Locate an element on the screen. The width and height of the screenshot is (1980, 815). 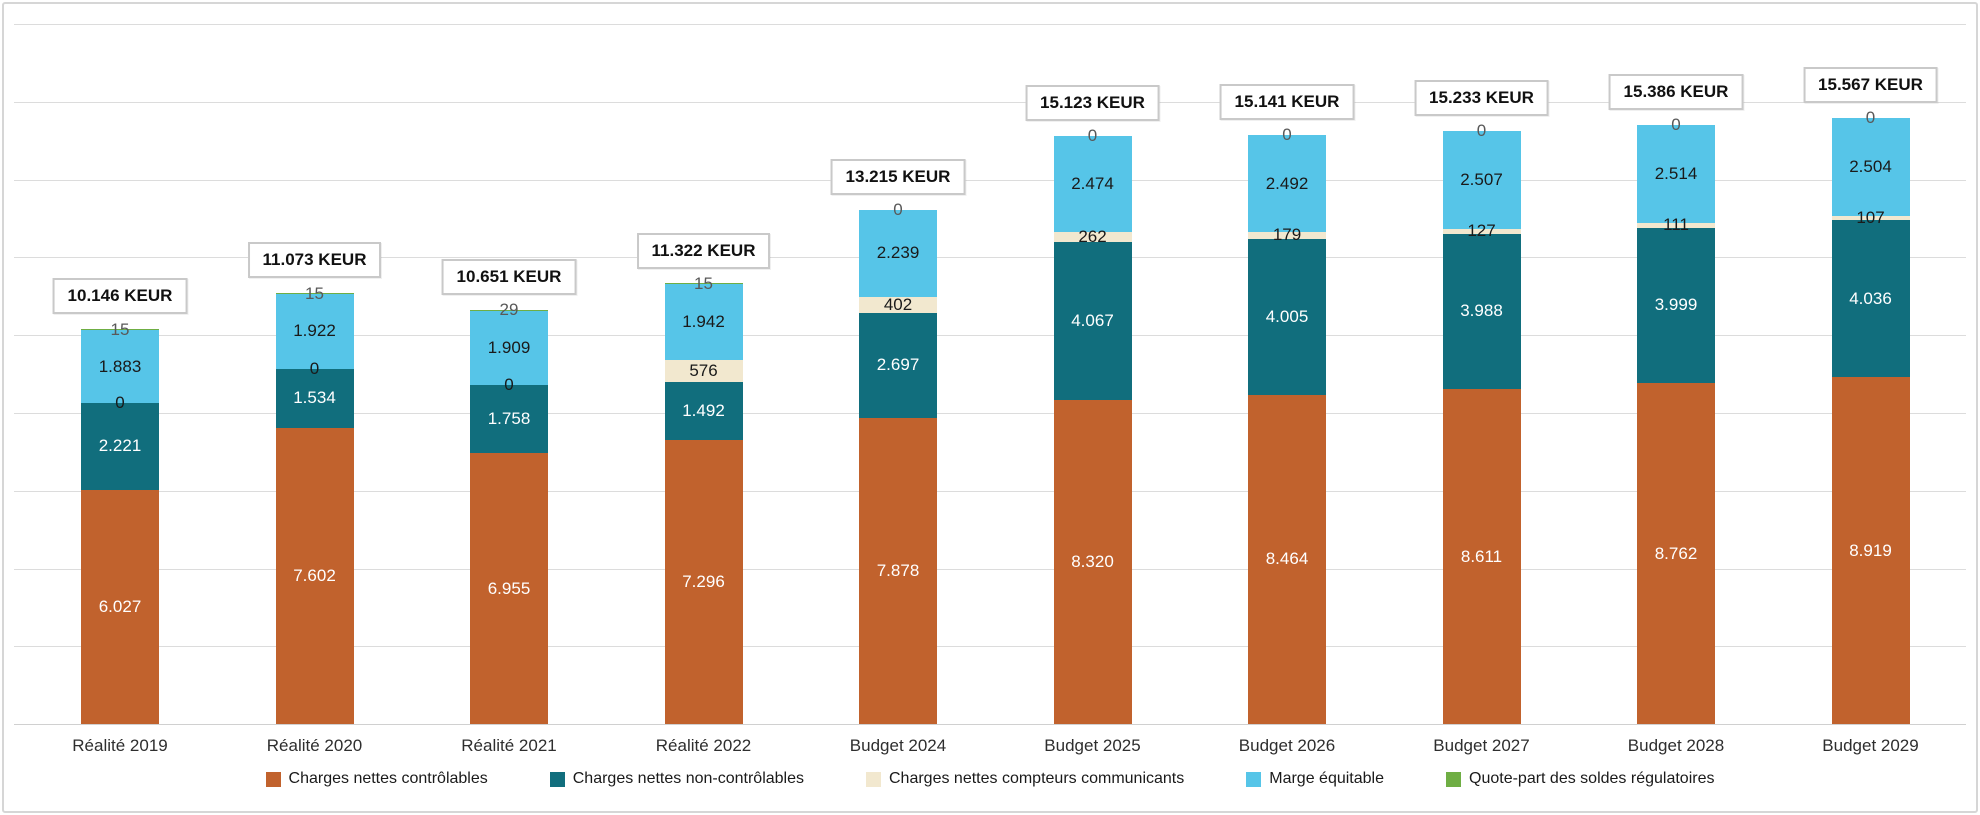
segment-value-label: 127 is located at coordinates (1481, 231).